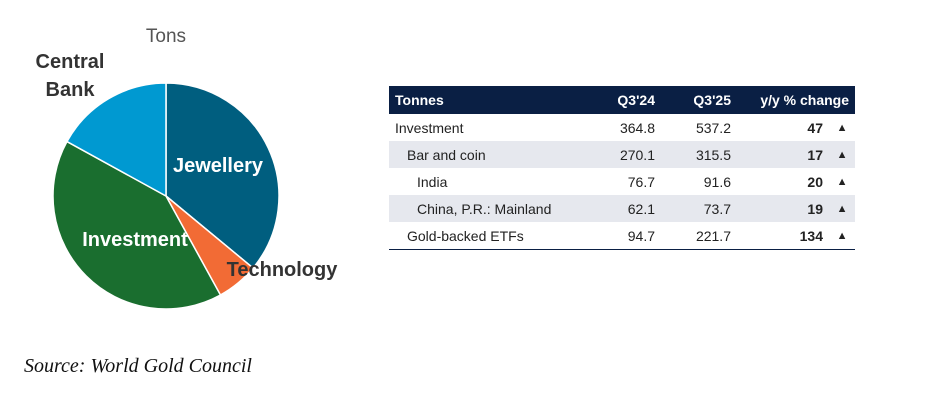 The width and height of the screenshot is (929, 417). I want to click on pie-title: Tons, so click(166, 36).